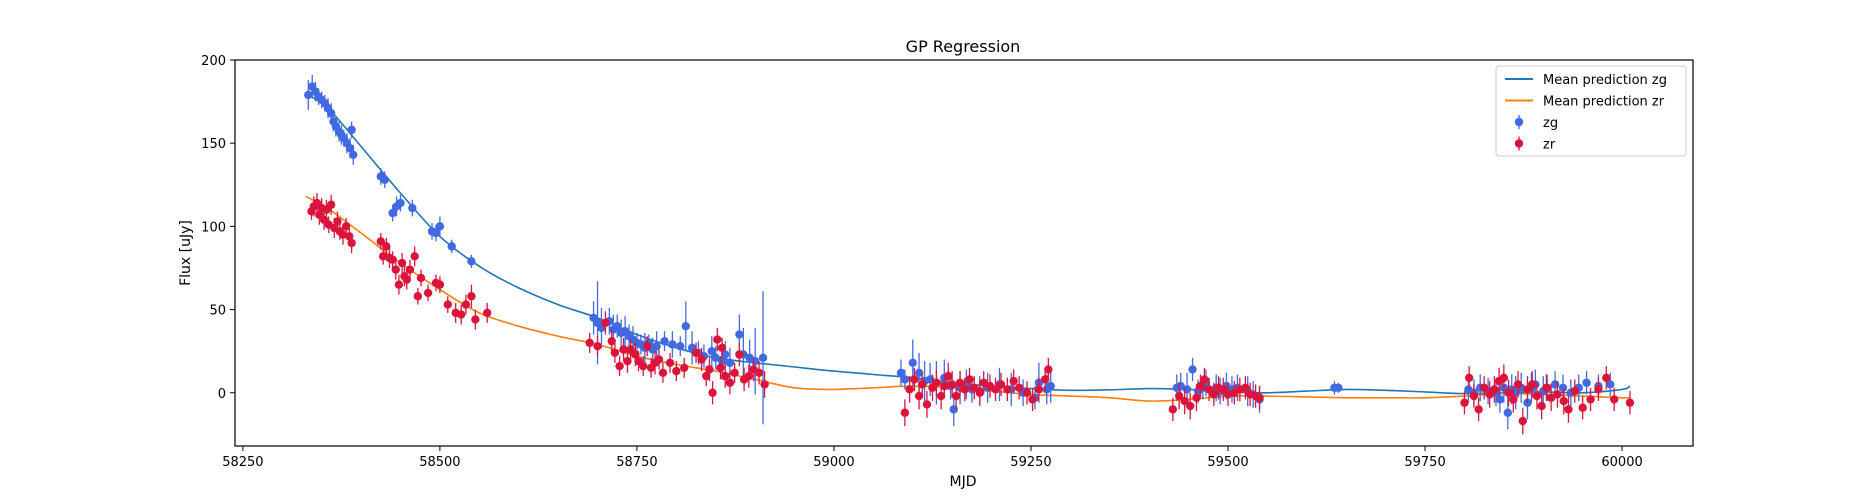 The width and height of the screenshot is (1875, 500). What do you see at coordinates (242, 462) in the screenshot?
I see `x-tick-label: 58250` at bounding box center [242, 462].